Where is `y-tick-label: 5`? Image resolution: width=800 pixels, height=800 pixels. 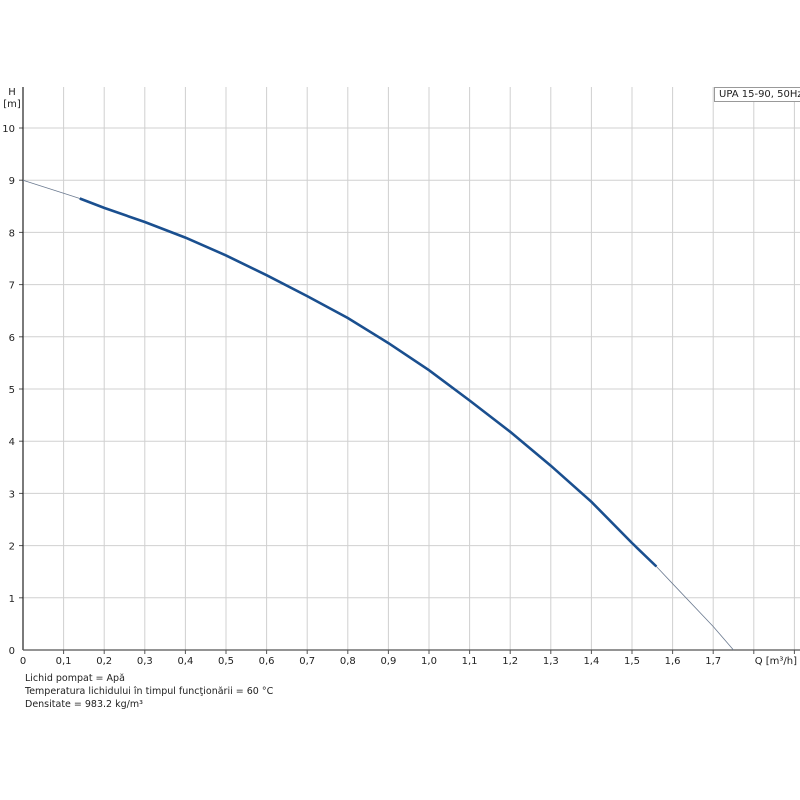
y-tick-label: 5 is located at coordinates (12, 390).